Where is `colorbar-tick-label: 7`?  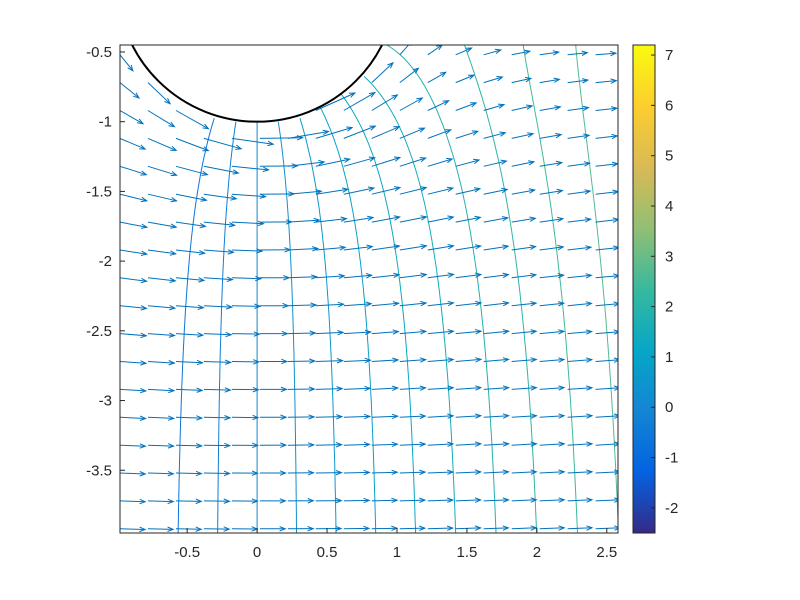 colorbar-tick-label: 7 is located at coordinates (669, 55).